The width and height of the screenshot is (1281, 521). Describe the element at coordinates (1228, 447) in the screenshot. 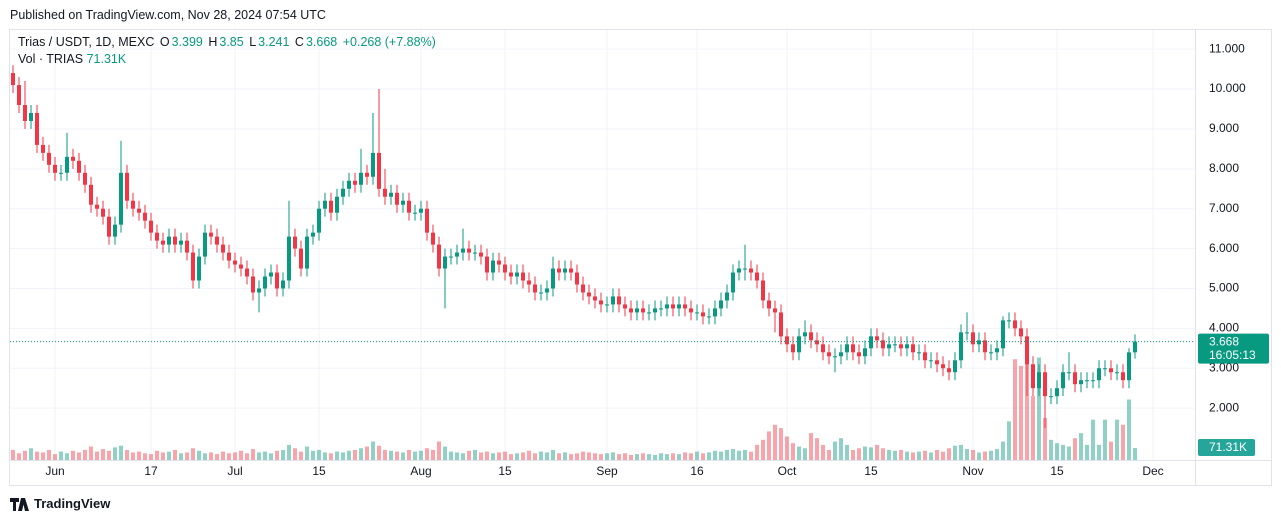

I see `volume-tag-label: 71.31K` at that location.